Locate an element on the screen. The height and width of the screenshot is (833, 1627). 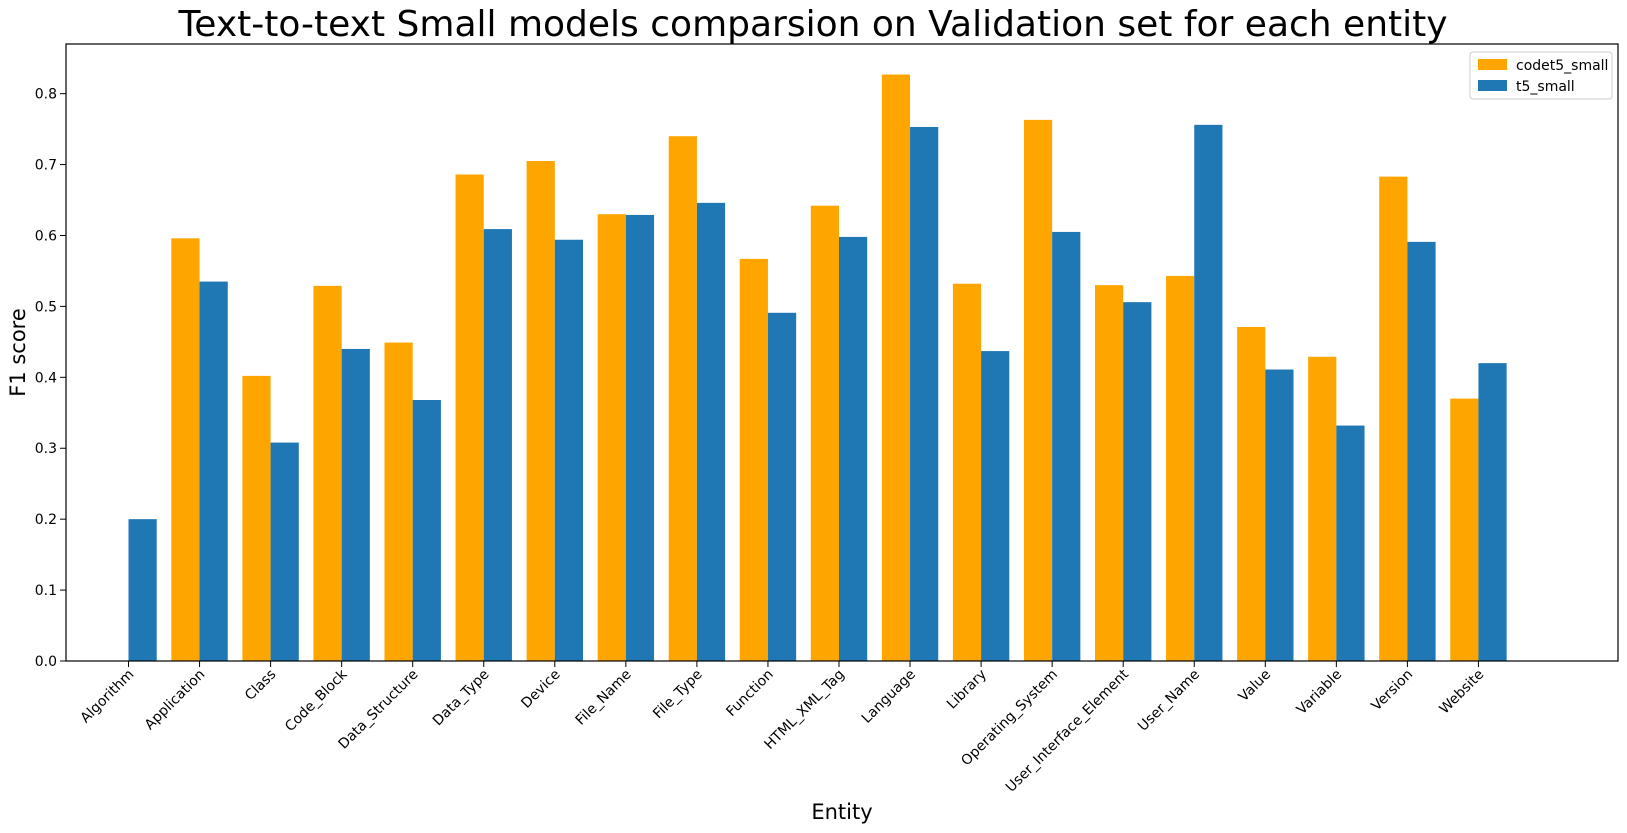
bar-codet5_small-Value is located at coordinates (1251, 493).